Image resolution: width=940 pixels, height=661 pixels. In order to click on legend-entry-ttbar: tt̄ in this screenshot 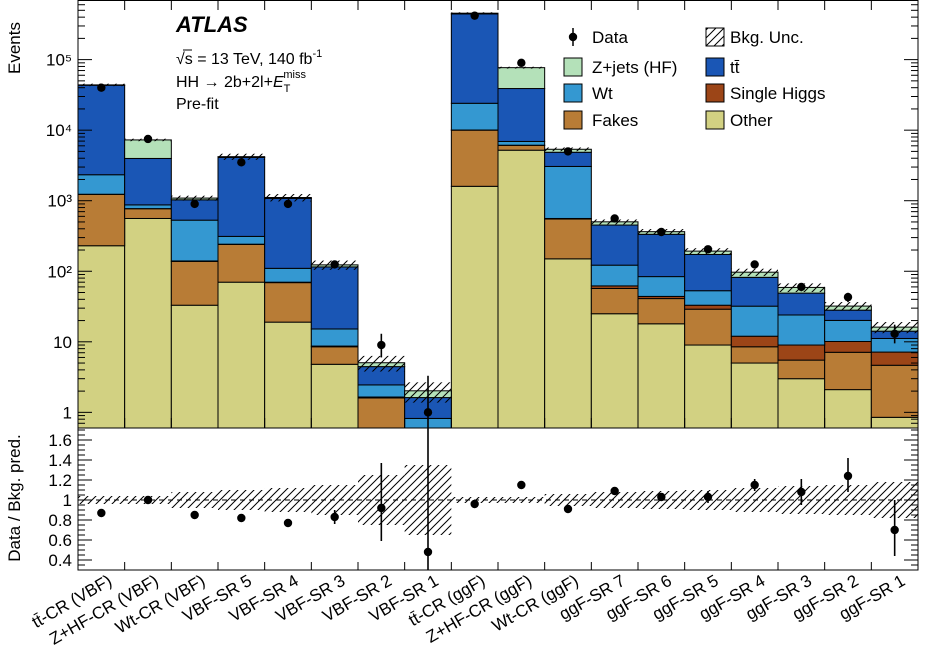, I will do `click(722, 67)`.